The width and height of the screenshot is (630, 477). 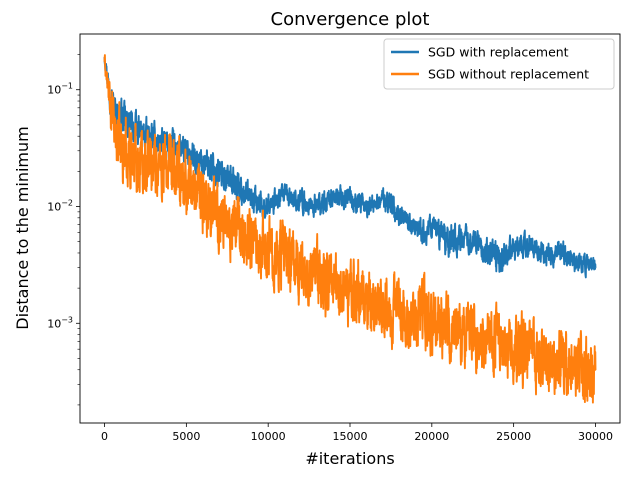 What do you see at coordinates (22, 227) in the screenshot?
I see `y-axis-label: Distance to the minimum` at bounding box center [22, 227].